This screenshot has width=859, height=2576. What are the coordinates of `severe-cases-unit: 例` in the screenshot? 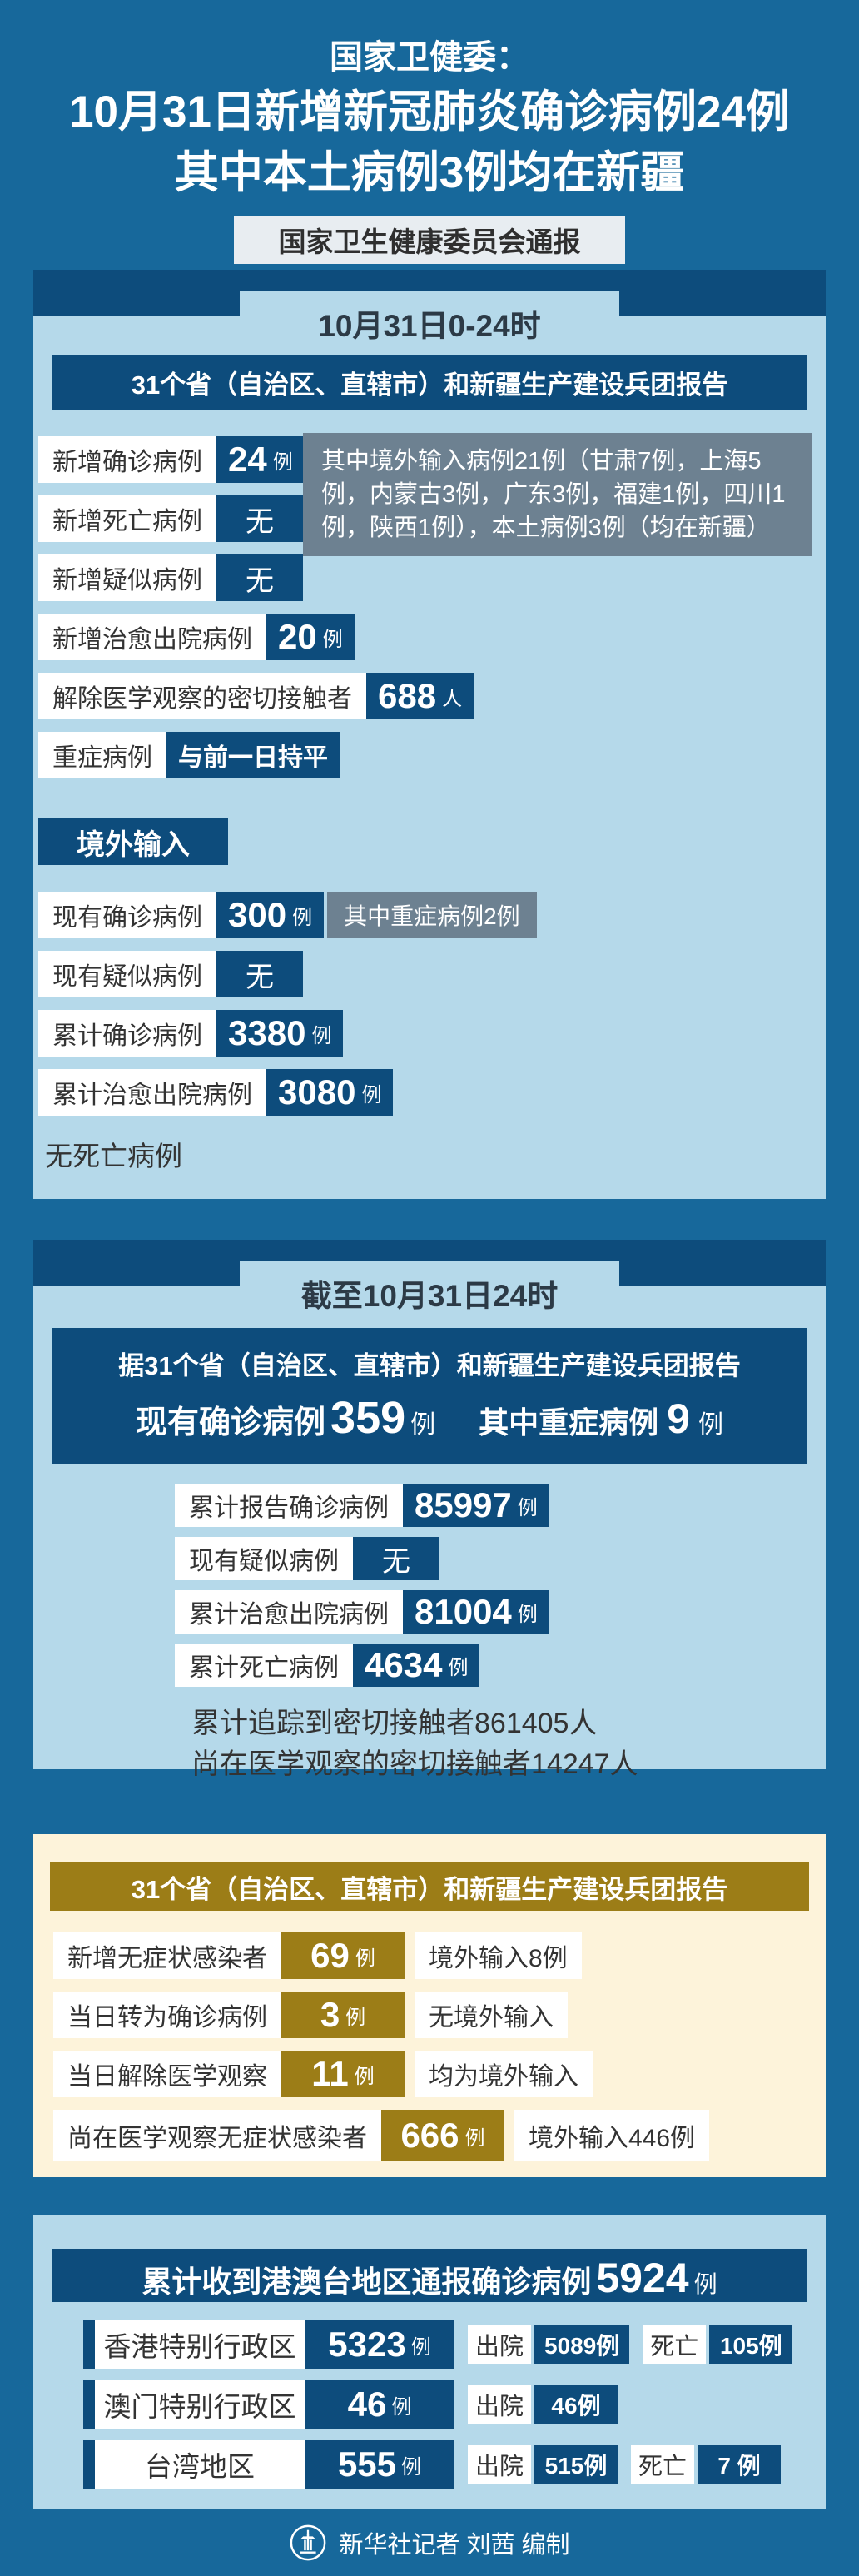 It's located at (710, 1425).